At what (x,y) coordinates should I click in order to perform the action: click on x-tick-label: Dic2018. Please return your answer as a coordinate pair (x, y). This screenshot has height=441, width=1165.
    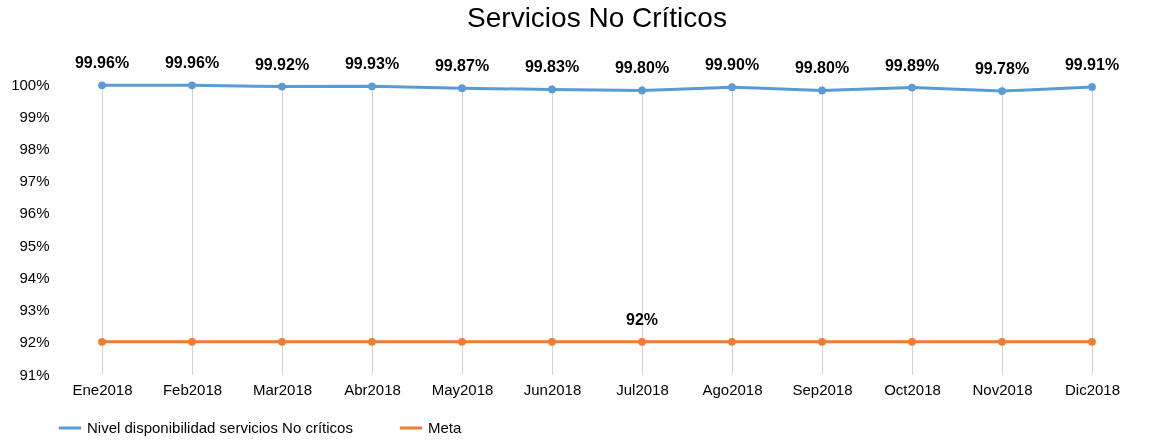
    Looking at the image, I should click on (1092, 389).